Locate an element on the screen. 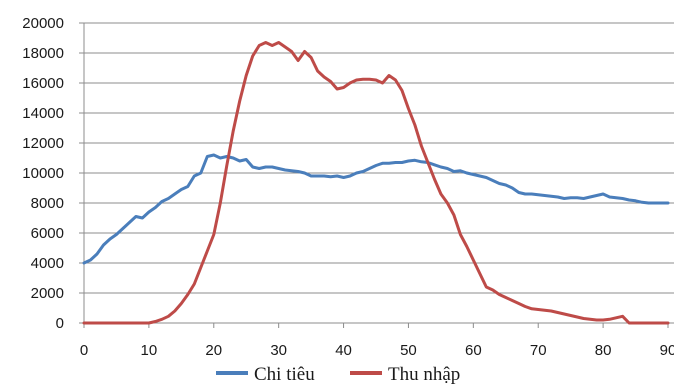 The height and width of the screenshot is (392, 674). y-tick-label: 12000 is located at coordinates (43, 143).